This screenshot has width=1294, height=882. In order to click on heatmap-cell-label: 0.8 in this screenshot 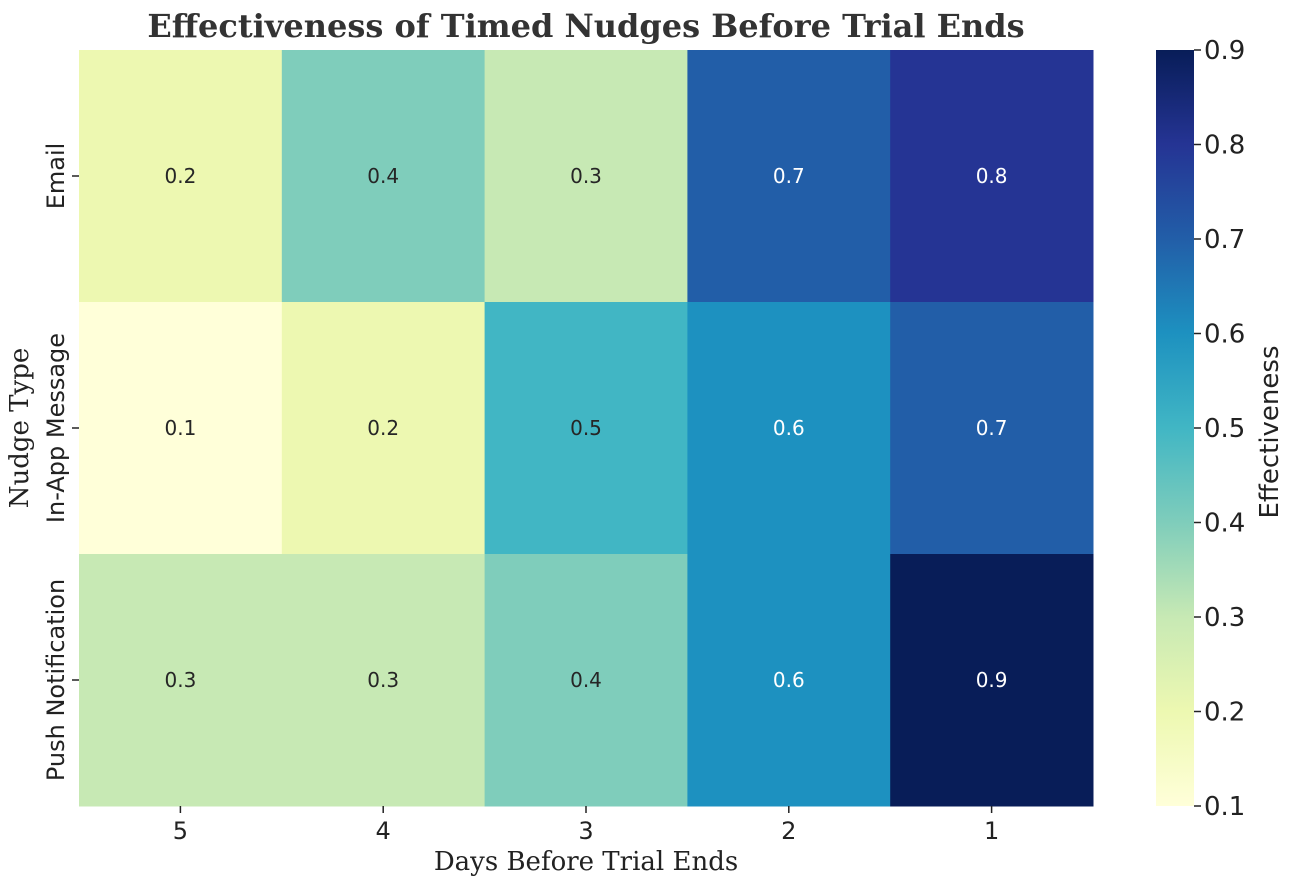, I will do `click(992, 176)`.